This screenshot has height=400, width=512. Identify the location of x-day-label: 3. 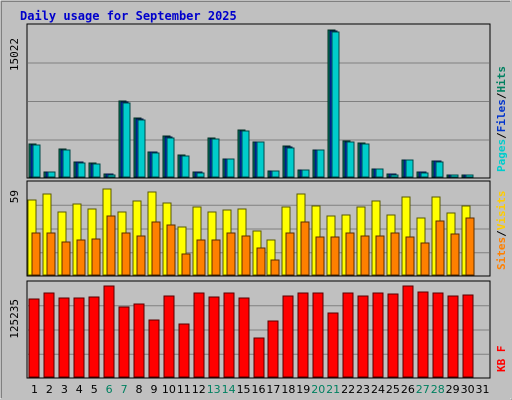
(64, 389).